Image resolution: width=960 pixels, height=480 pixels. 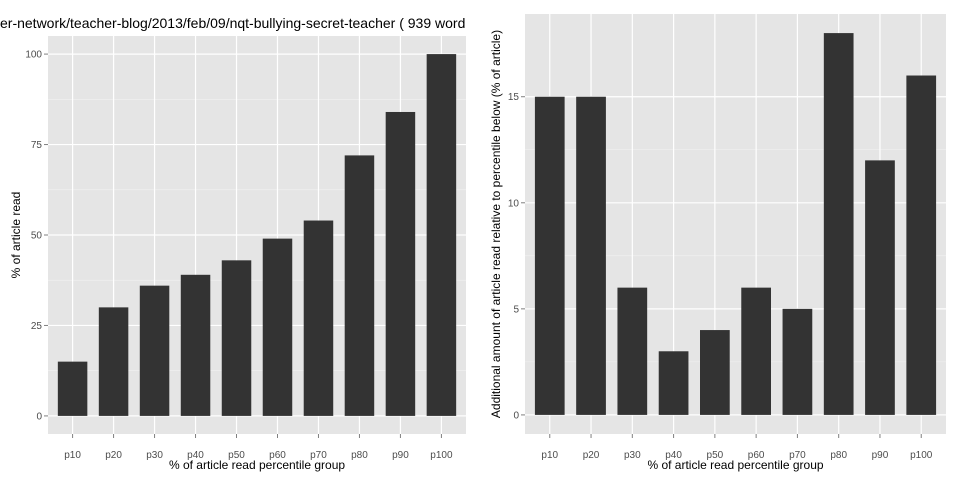 I want to click on left-x-tick-label: p90, so click(x=400, y=455).